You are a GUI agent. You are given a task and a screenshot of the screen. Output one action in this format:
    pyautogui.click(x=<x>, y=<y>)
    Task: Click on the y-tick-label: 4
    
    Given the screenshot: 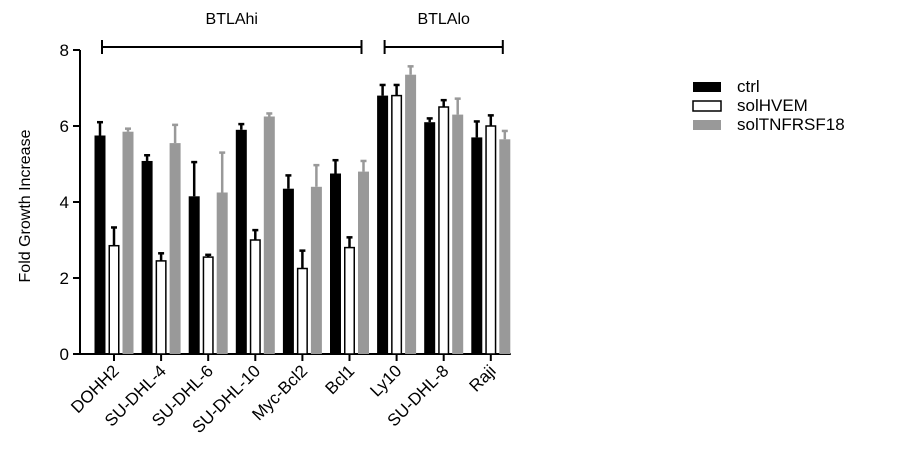 What is the action you would take?
    pyautogui.click(x=64, y=202)
    